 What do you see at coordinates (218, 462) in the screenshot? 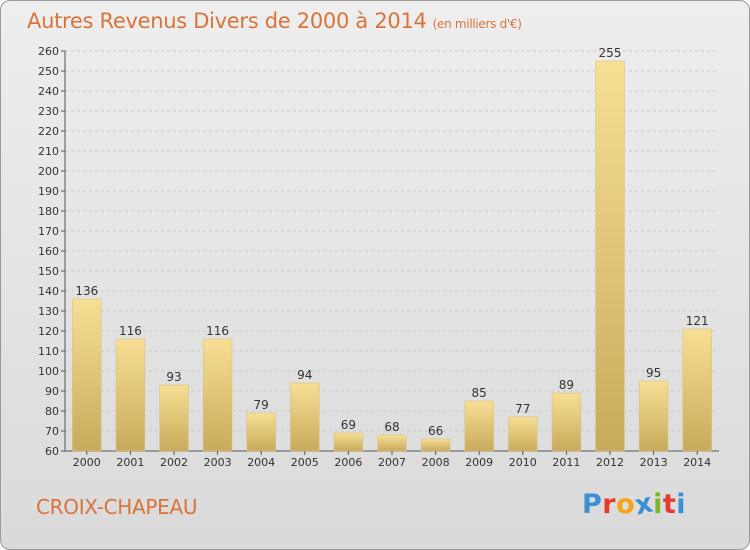
I see `x-tick-label: 2003` at bounding box center [218, 462].